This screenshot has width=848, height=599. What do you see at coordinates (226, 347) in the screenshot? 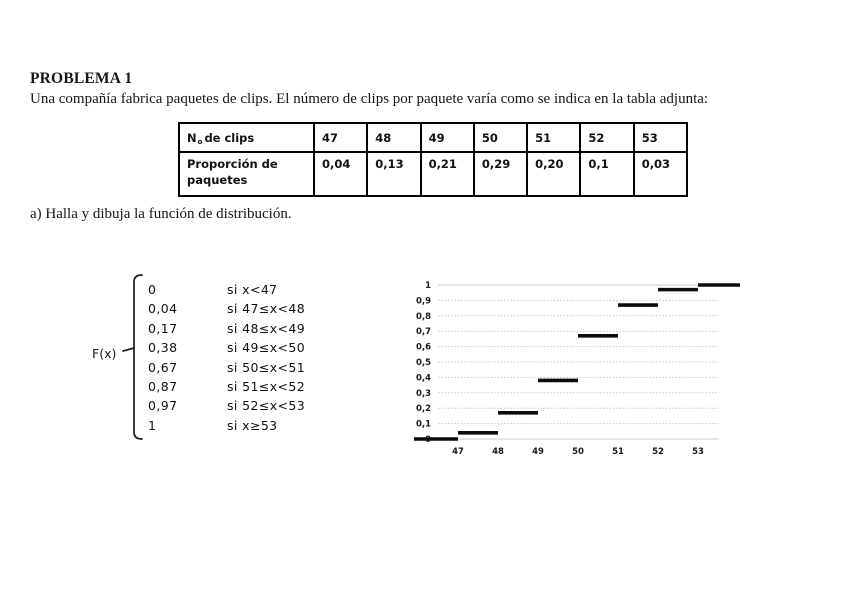
I see `function-piece: 0,38 si 49≤x<50` at bounding box center [226, 347].